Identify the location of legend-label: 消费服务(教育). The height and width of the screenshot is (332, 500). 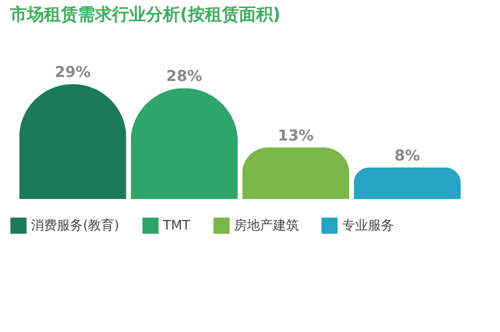
(75, 226).